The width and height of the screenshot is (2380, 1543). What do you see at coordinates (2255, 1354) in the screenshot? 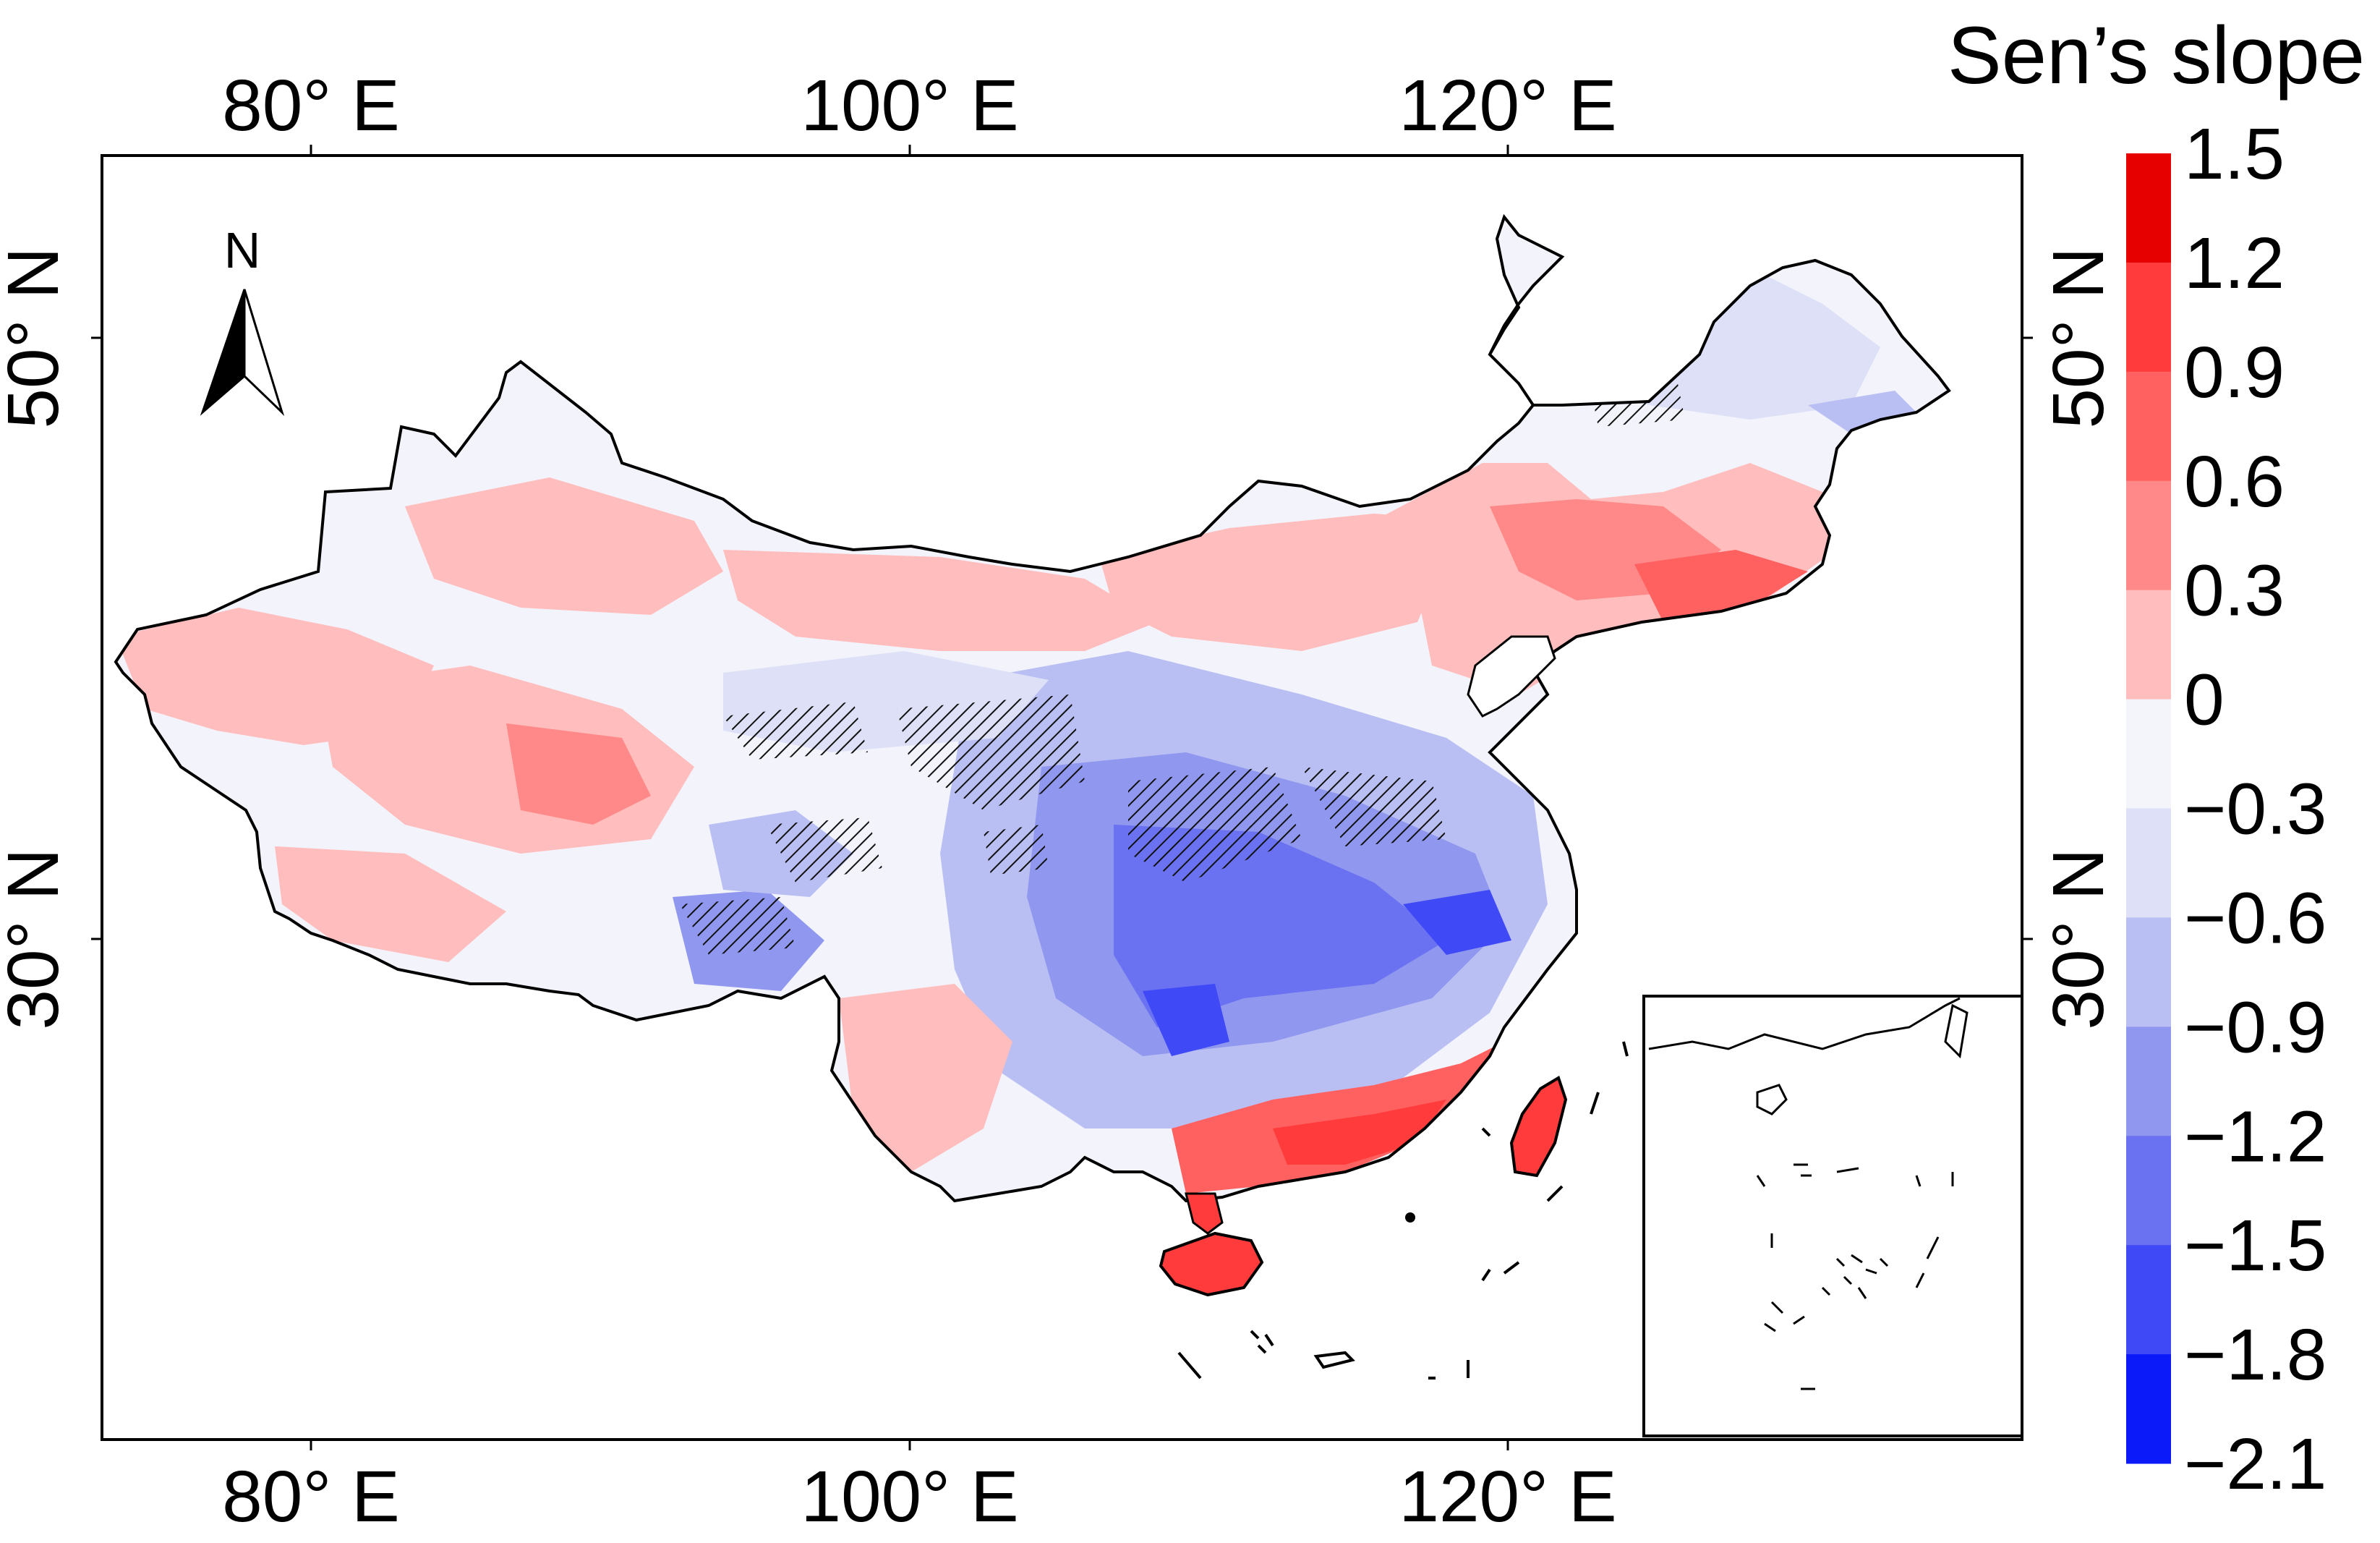
I see `legend-tick-label: −1.8` at bounding box center [2255, 1354].